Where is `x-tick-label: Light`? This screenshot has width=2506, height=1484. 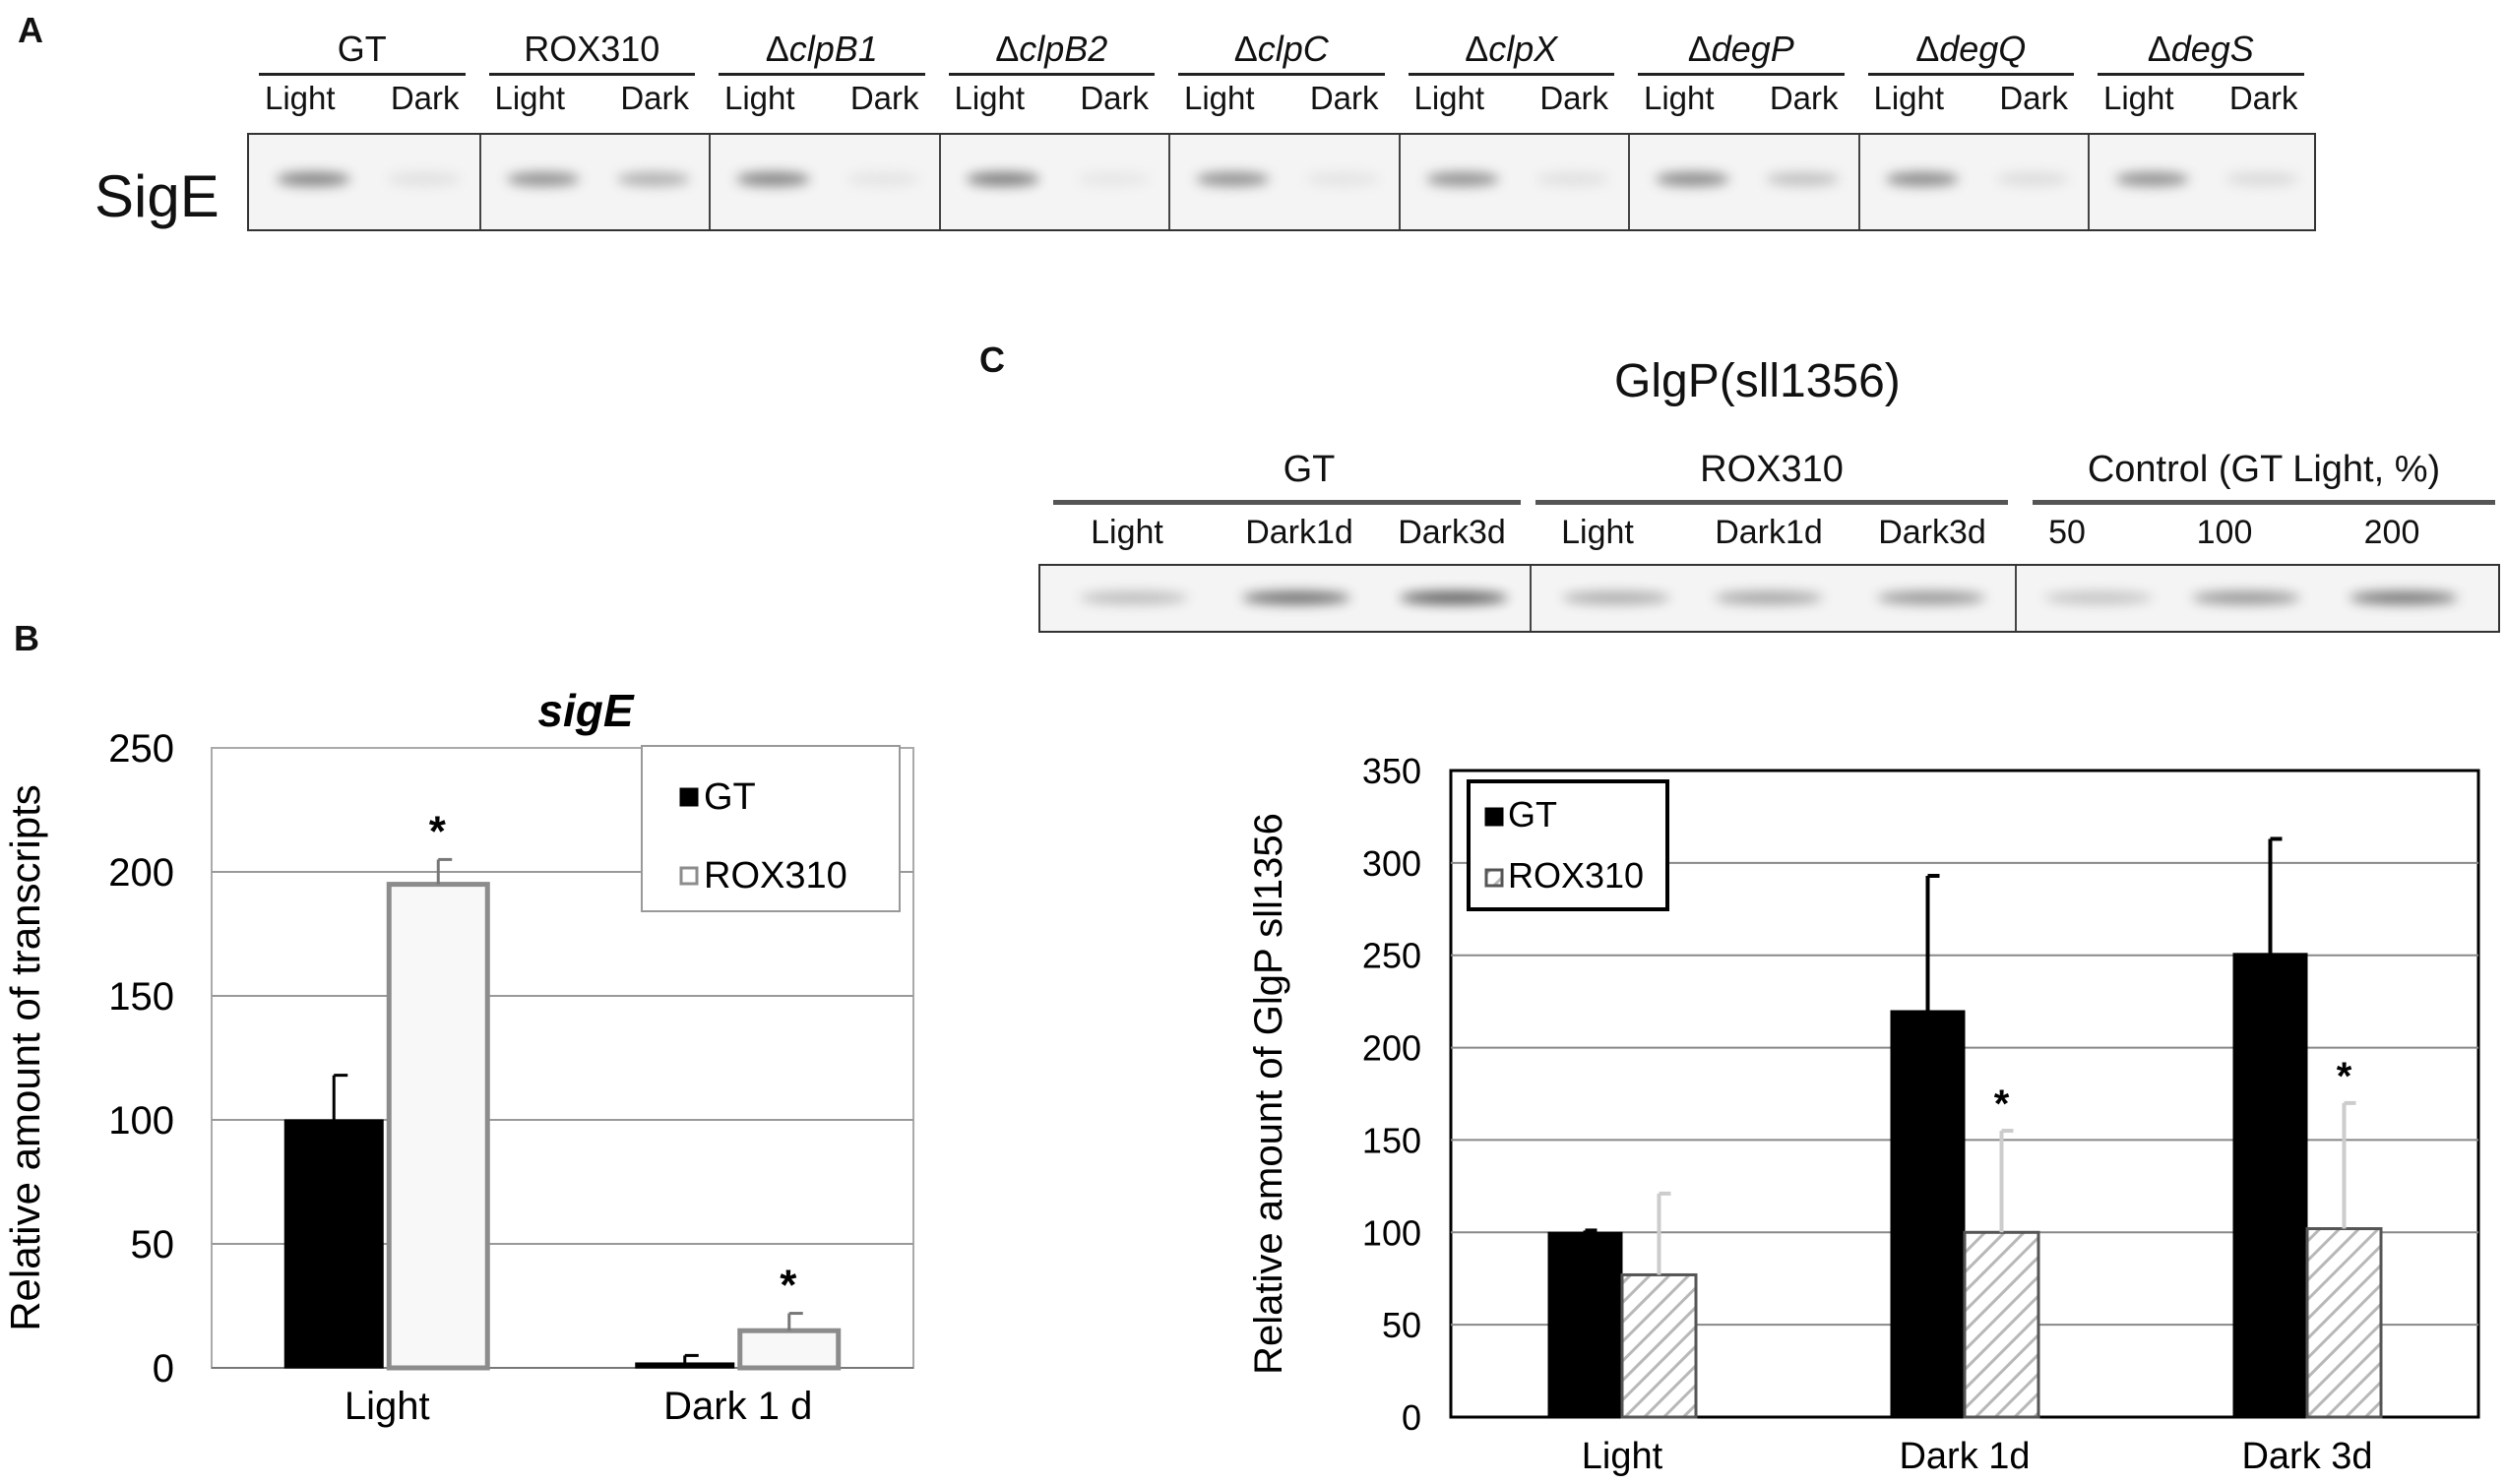
x-tick-label: Light is located at coordinates (387, 1407).